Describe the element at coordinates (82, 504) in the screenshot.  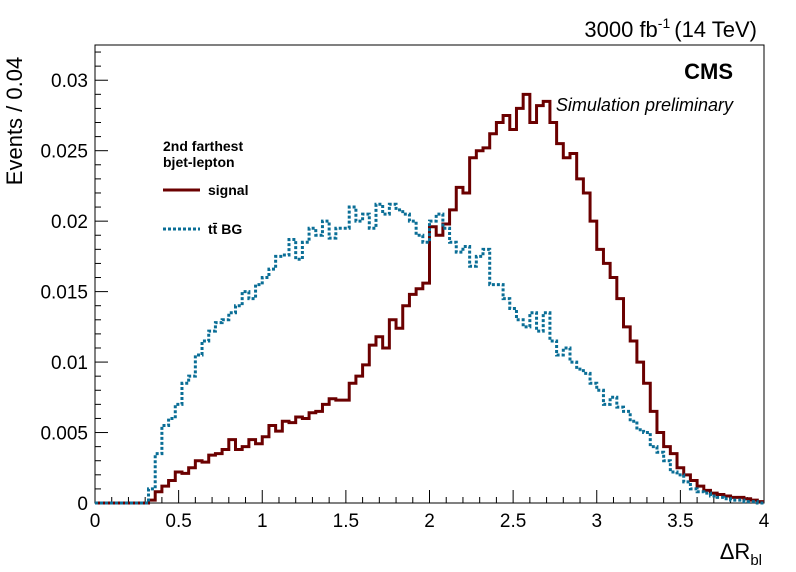
I see `y-tick-label: 0` at that location.